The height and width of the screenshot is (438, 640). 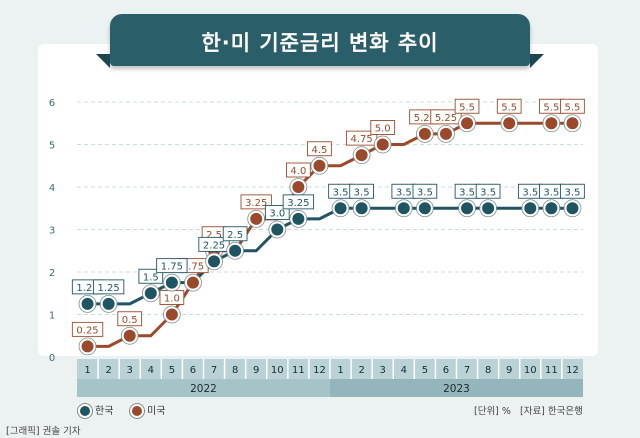 I want to click on x-tick-label: 2, so click(x=108, y=370).